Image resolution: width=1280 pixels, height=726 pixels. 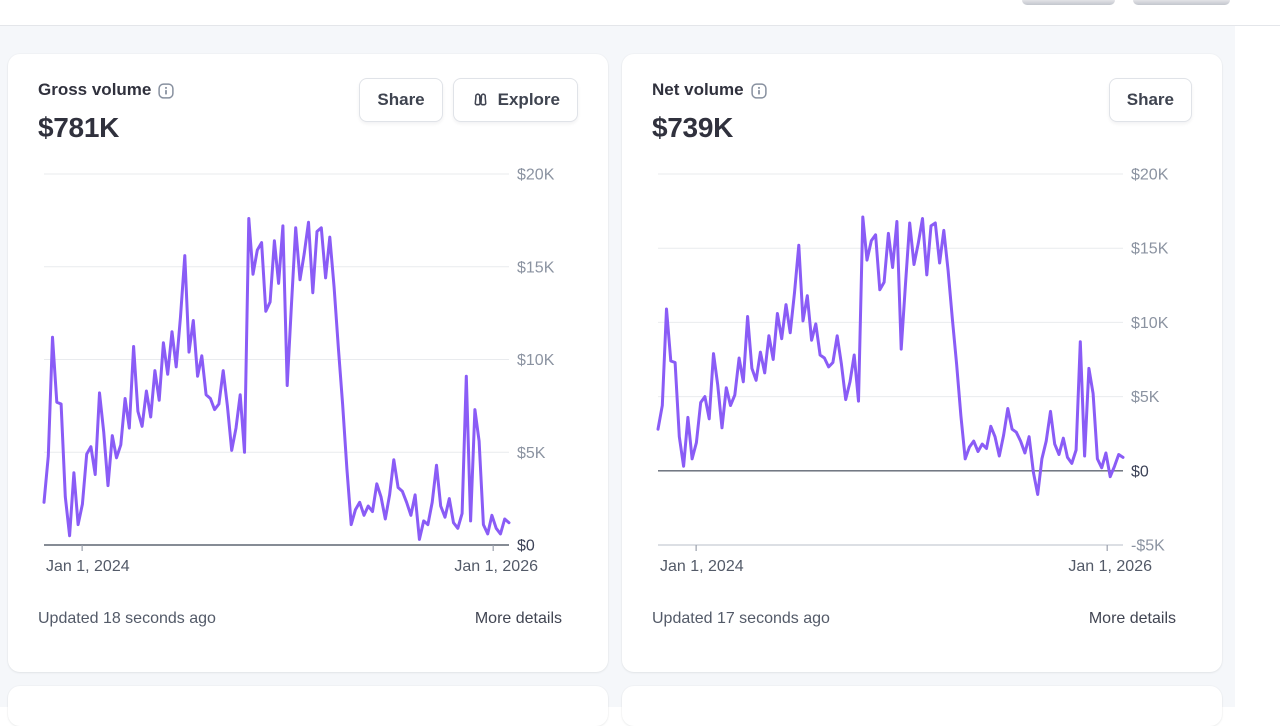 What do you see at coordinates (480, 100) in the screenshot?
I see `binoculars-icon` at bounding box center [480, 100].